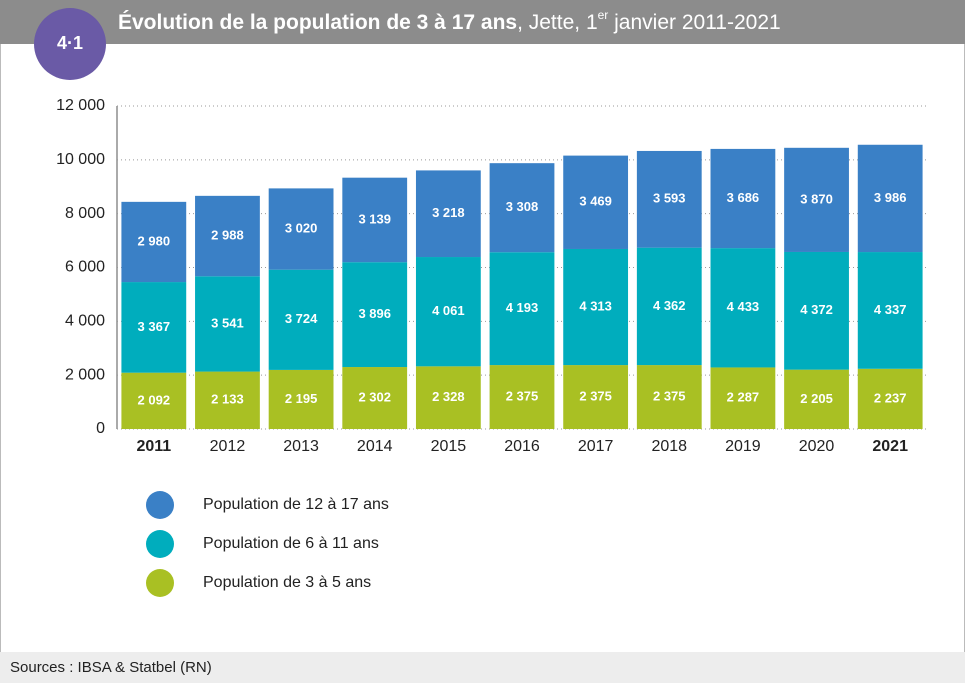 Image resolution: width=965 pixels, height=683 pixels. What do you see at coordinates (291, 543) in the screenshot?
I see `legend-label: Population de 6 à 11 ans` at bounding box center [291, 543].